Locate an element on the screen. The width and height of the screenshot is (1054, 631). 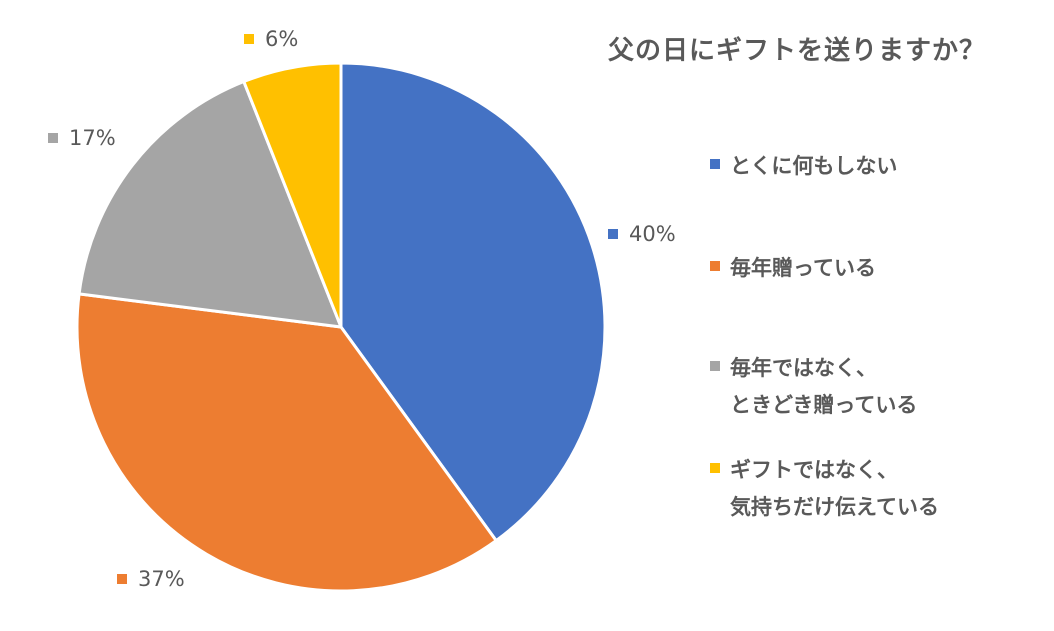
chart-title: 父の日にギフトを送りますか？ is located at coordinates (797, 51).